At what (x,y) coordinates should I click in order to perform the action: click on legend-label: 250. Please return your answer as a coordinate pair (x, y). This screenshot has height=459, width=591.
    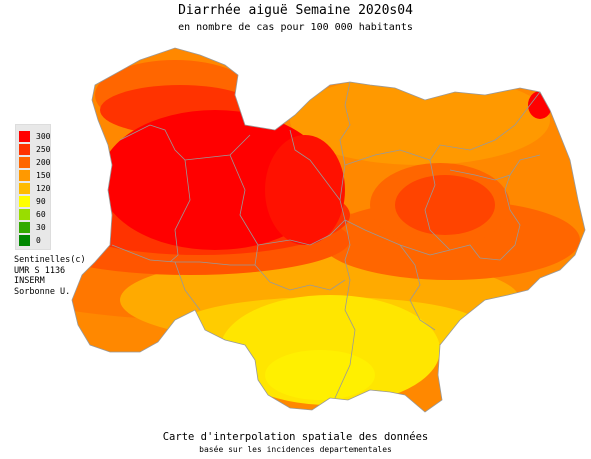
    Looking at the image, I should click on (43, 149).